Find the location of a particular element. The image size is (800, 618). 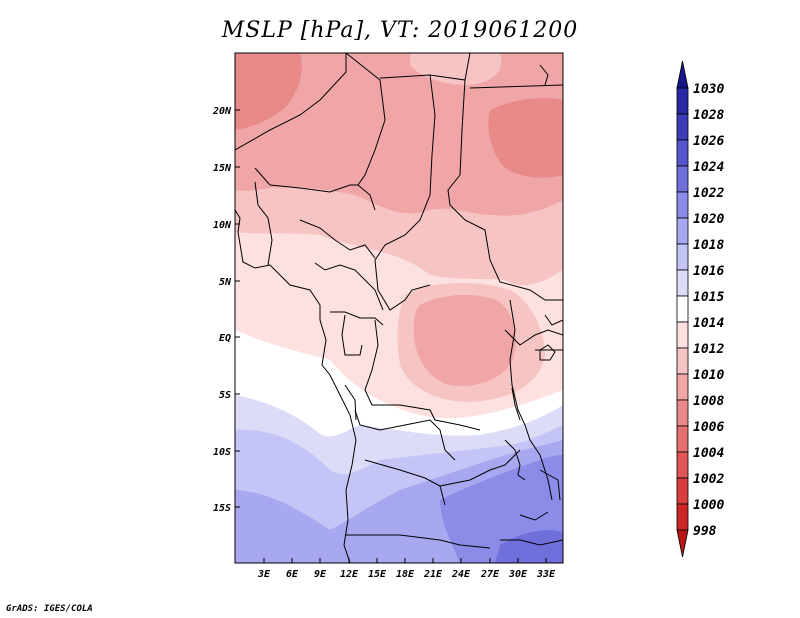

colorbar-label: 1016 is located at coordinates (708, 271).